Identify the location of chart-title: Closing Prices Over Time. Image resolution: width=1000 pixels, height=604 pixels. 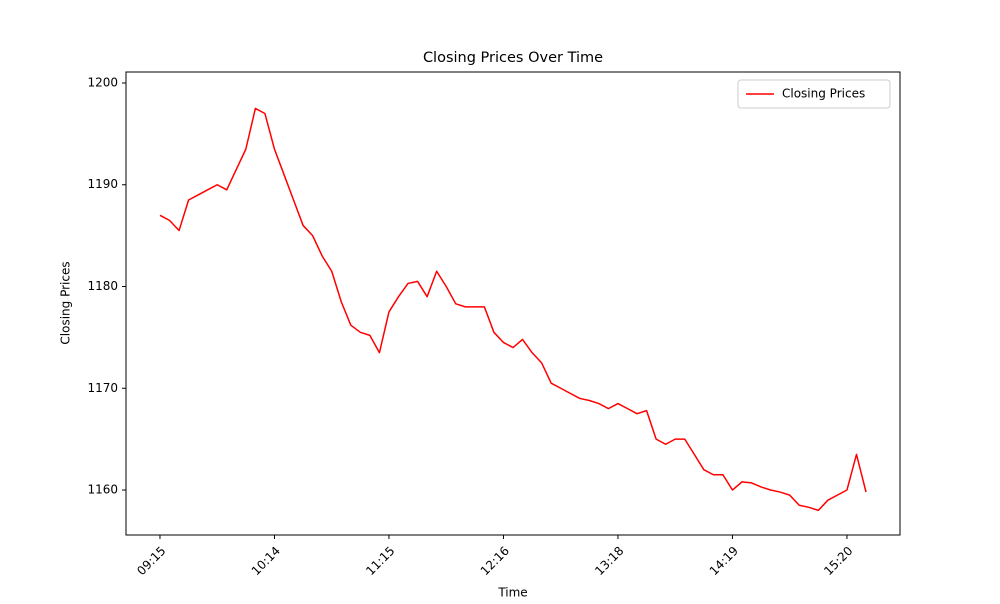
(513, 58).